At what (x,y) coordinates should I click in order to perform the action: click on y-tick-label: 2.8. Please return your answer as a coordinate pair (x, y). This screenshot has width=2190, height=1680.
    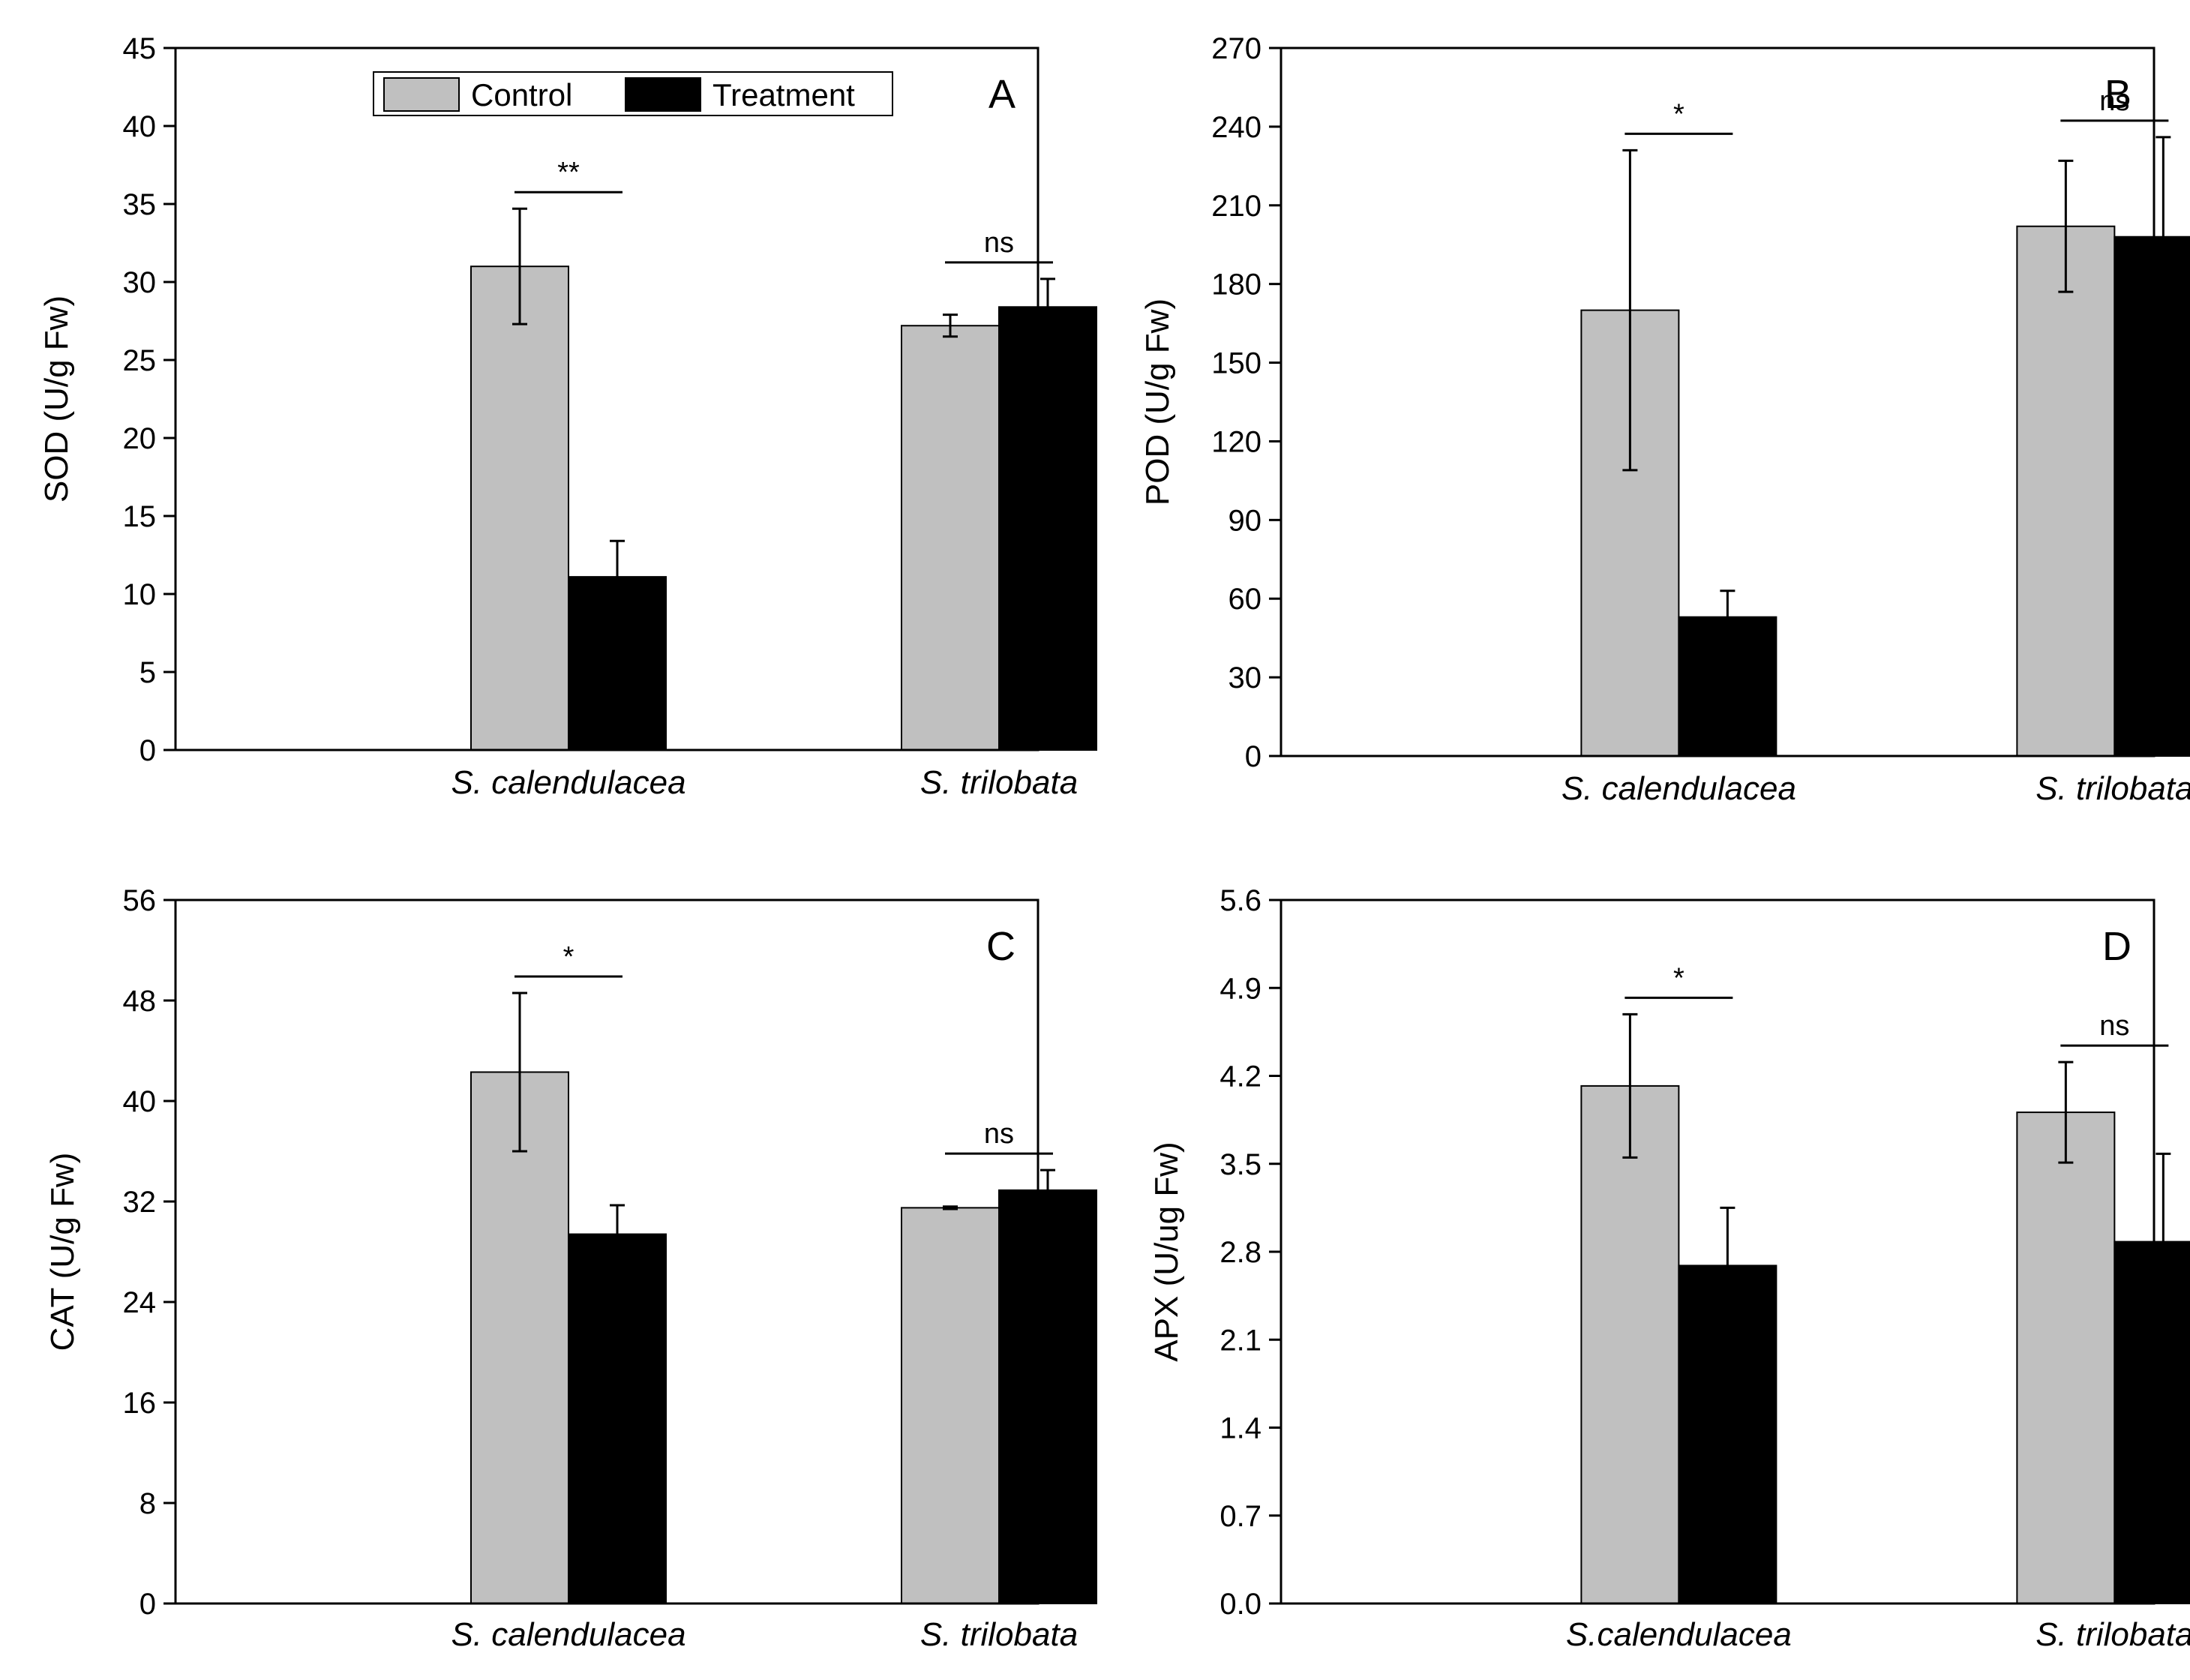
    Looking at the image, I should click on (1241, 1252).